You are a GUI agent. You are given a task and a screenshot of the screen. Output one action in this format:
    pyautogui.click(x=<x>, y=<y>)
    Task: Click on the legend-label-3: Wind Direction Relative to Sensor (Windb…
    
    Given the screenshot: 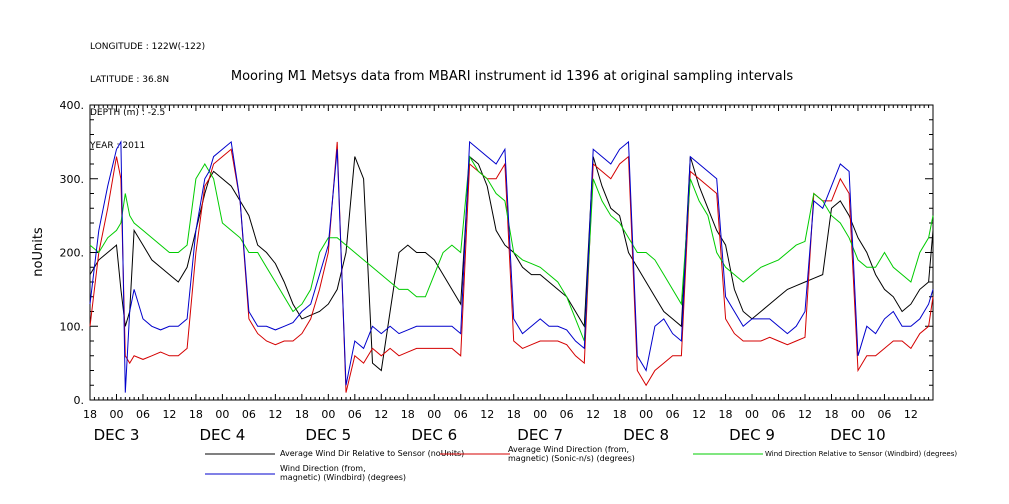 What is the action you would take?
    pyautogui.click(x=861, y=454)
    